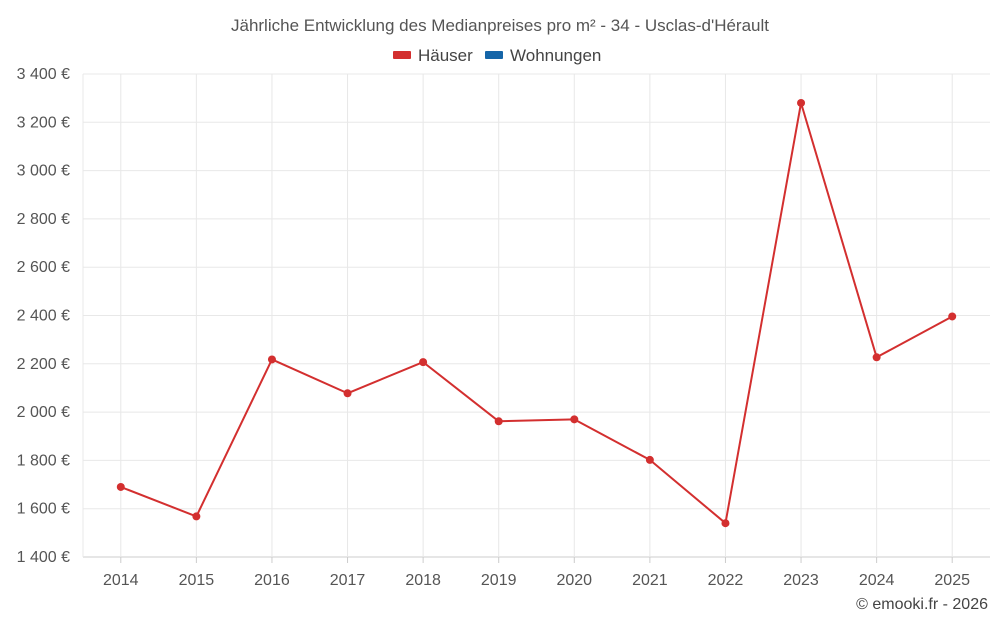  I want to click on x-tick-label: 2015, so click(197, 580).